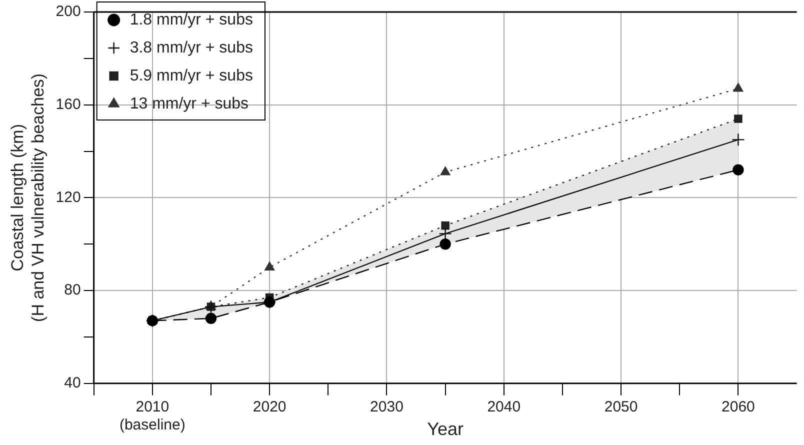 This screenshot has height=445, width=804. I want to click on legend-label: 5.9 mm/yr + subs, so click(191, 75).